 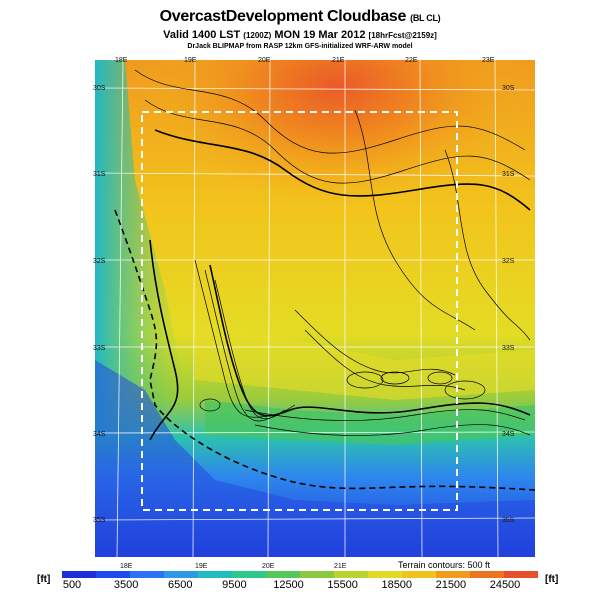 What do you see at coordinates (99, 261) in the screenshot?
I see `lat-left-32s: 32S` at bounding box center [99, 261].